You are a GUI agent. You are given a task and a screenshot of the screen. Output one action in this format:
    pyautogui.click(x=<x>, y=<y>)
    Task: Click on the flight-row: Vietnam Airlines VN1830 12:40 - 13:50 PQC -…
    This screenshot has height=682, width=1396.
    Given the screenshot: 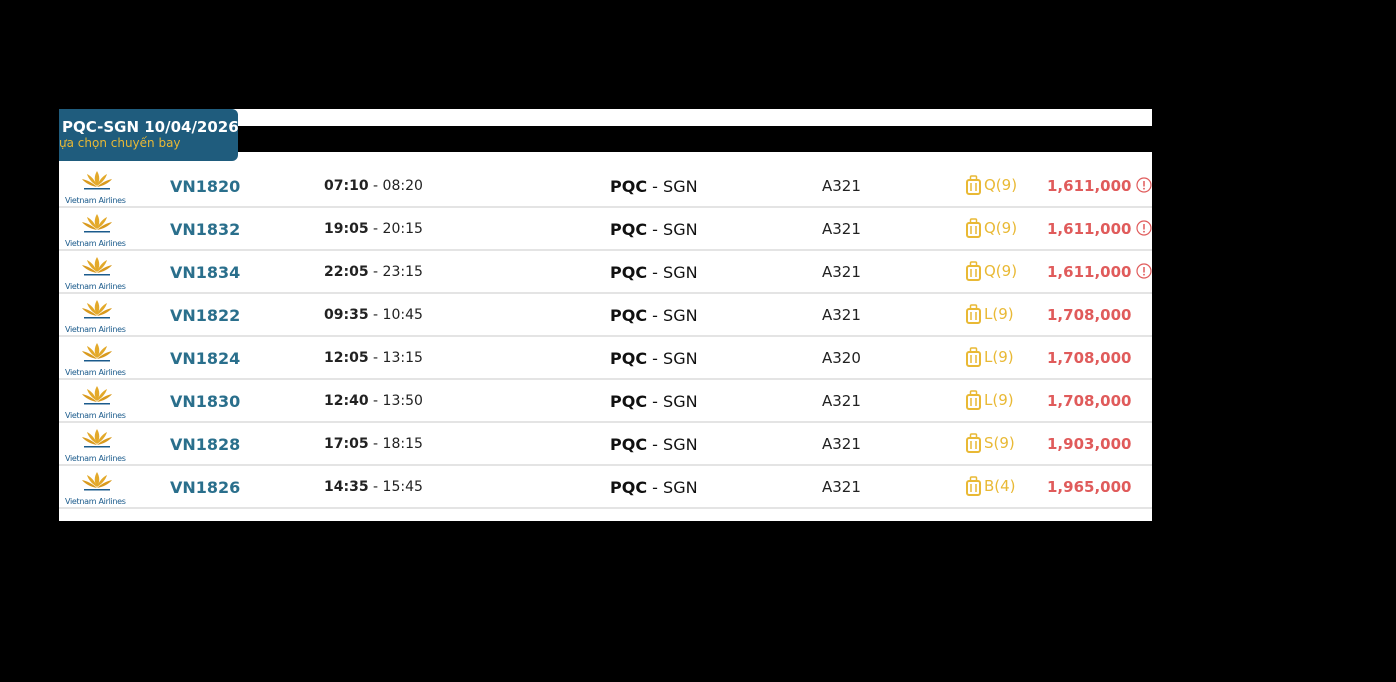 What is the action you would take?
    pyautogui.click(x=605, y=401)
    